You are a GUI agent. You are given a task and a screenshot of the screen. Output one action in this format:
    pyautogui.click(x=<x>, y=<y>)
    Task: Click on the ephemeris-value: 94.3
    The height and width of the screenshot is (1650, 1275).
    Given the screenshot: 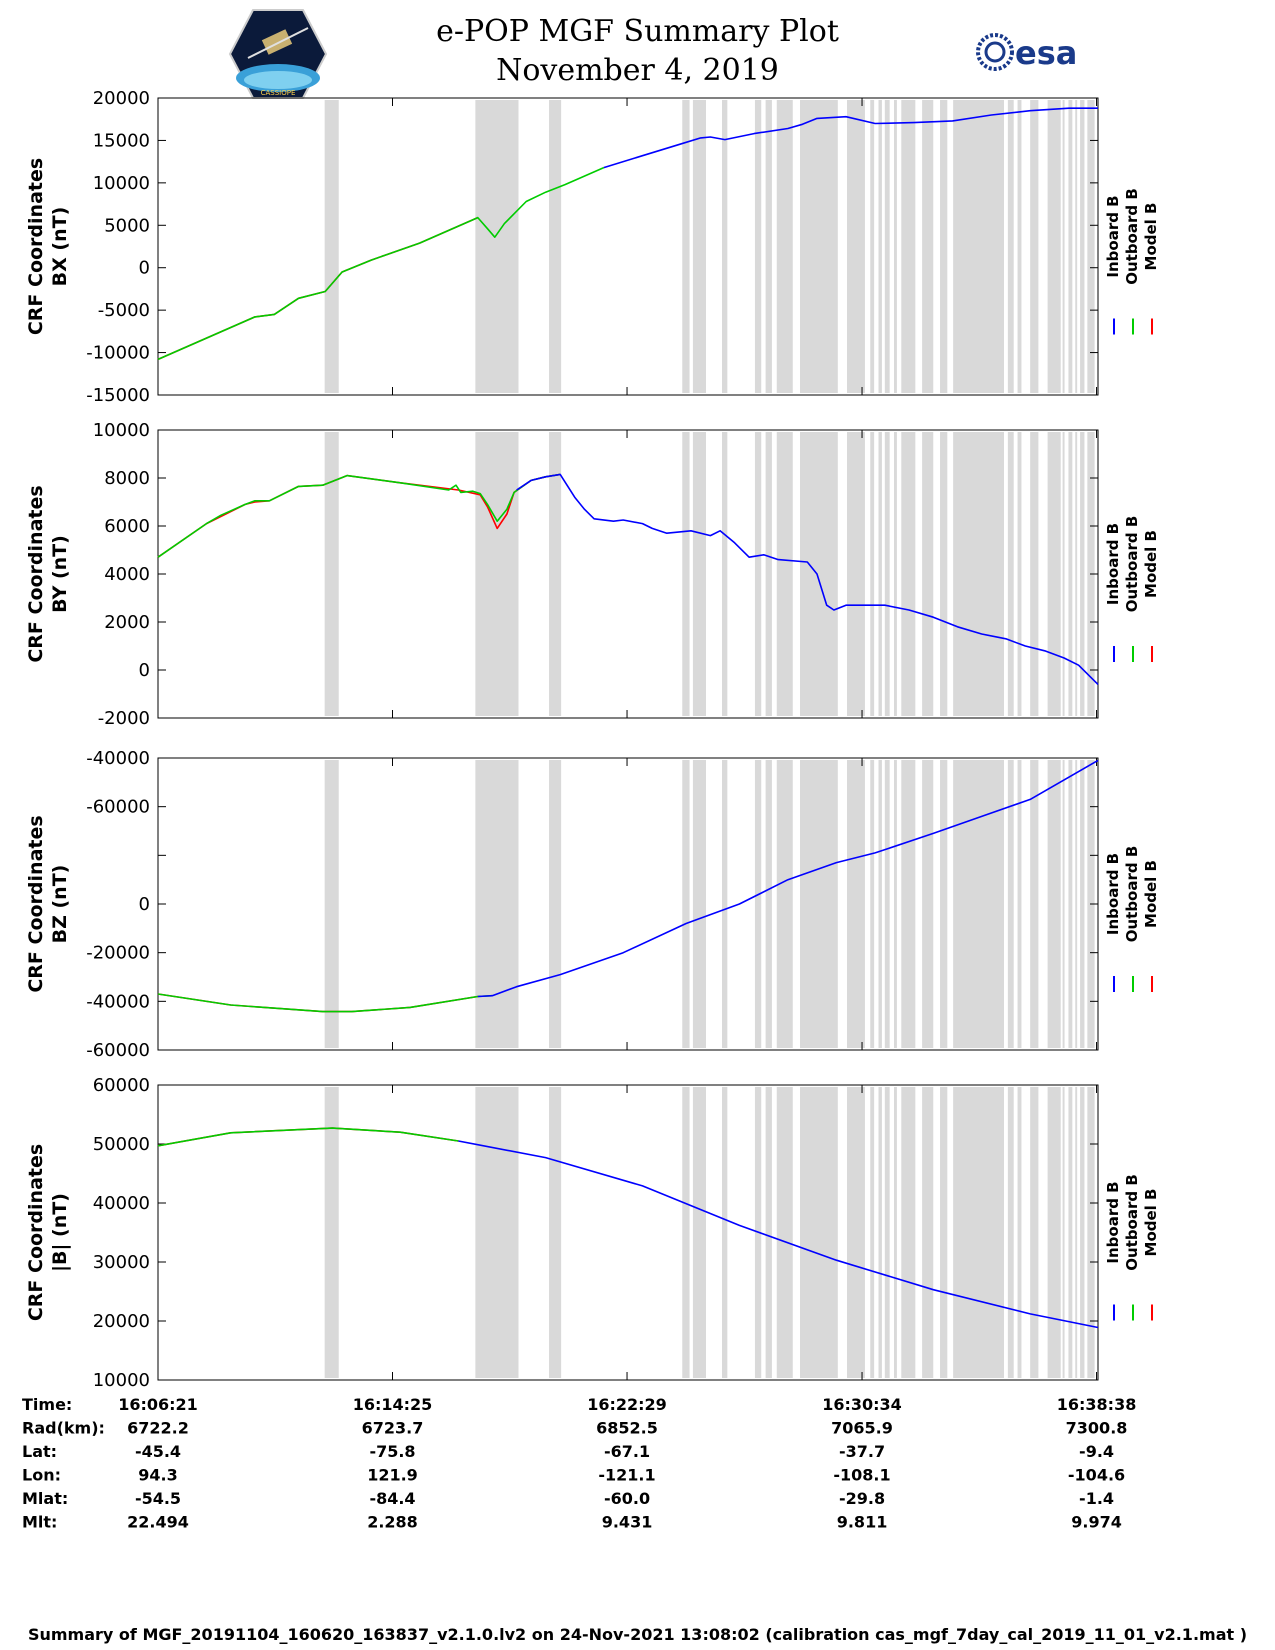 What is the action you would take?
    pyautogui.click(x=157, y=1475)
    